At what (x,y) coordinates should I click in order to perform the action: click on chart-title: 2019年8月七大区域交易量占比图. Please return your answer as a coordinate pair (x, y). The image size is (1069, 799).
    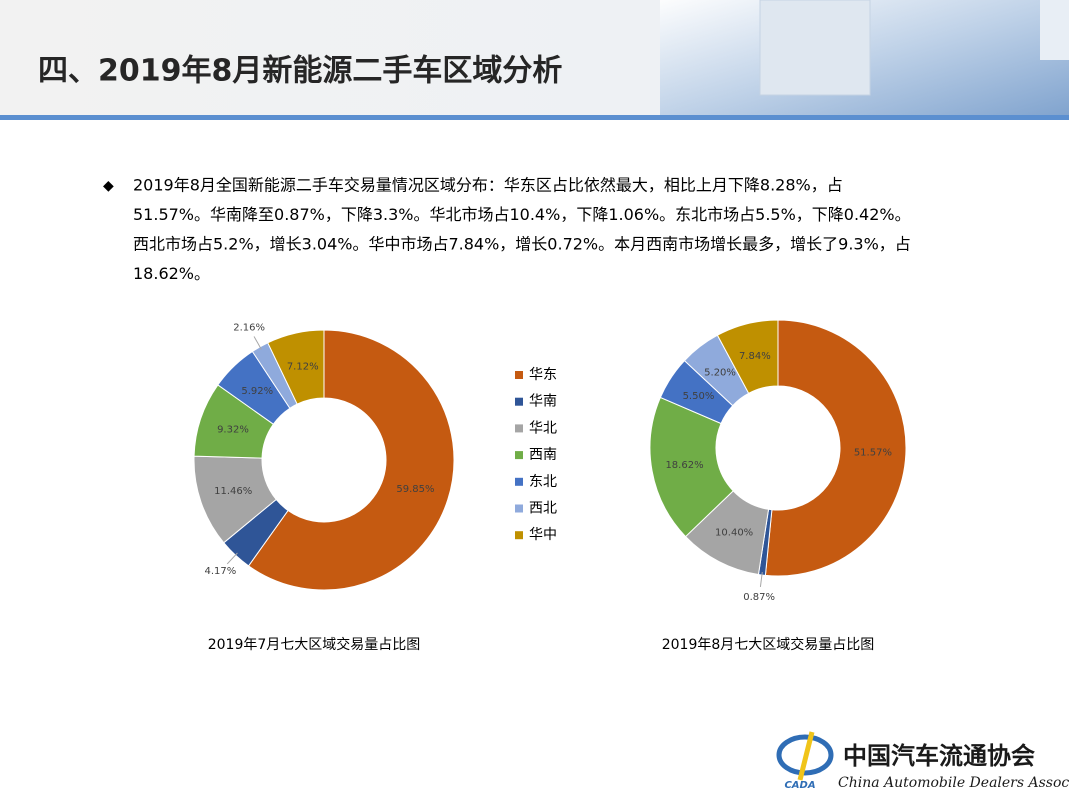
    Looking at the image, I should click on (768, 644).